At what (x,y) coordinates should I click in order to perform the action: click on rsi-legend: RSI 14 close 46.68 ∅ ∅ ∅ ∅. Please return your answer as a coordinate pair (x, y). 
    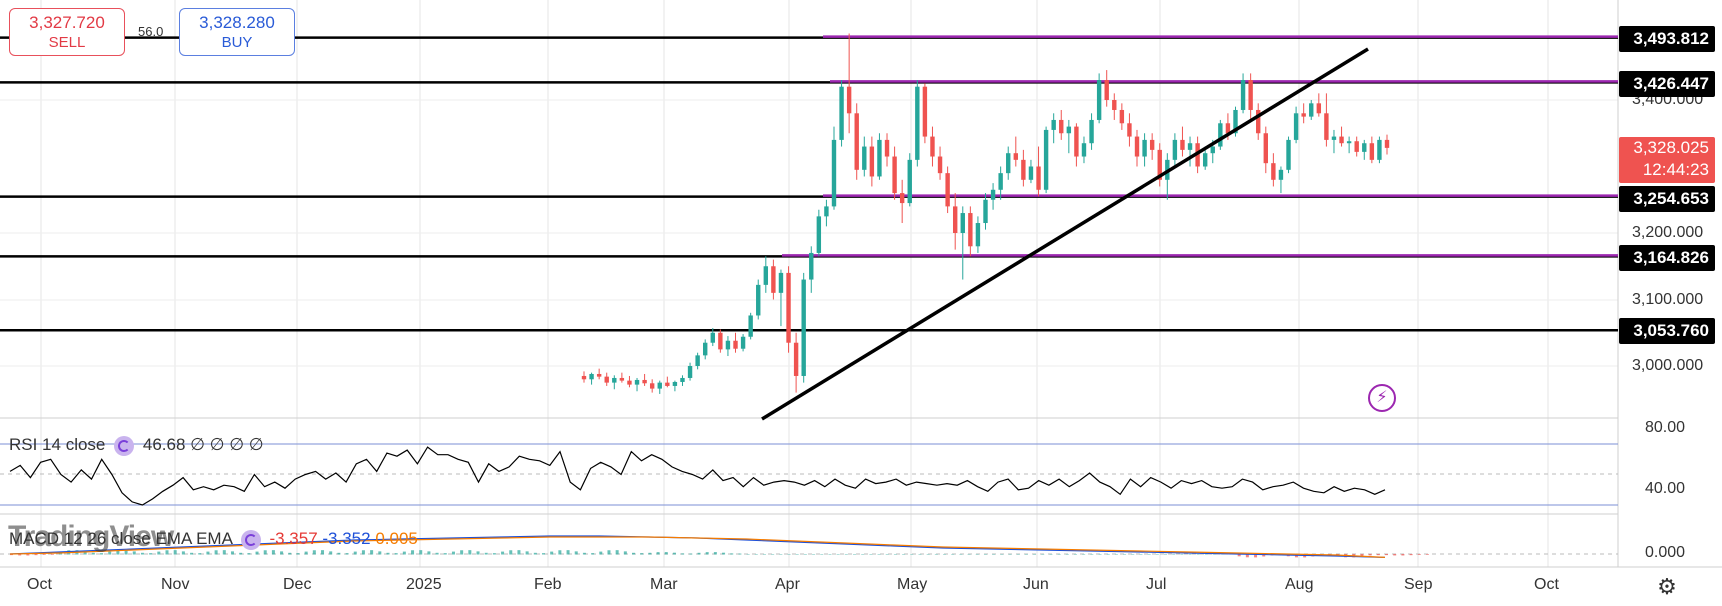
    Looking at the image, I should click on (136, 445).